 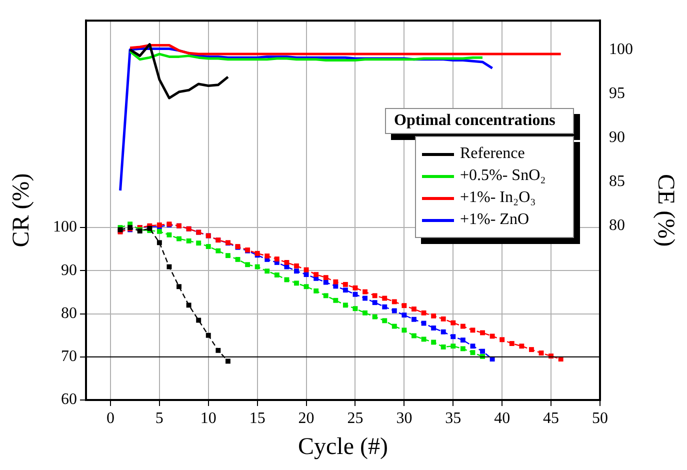 What do you see at coordinates (498, 198) in the screenshot?
I see `legend-label: +1%- In₂O₃` at bounding box center [498, 198].